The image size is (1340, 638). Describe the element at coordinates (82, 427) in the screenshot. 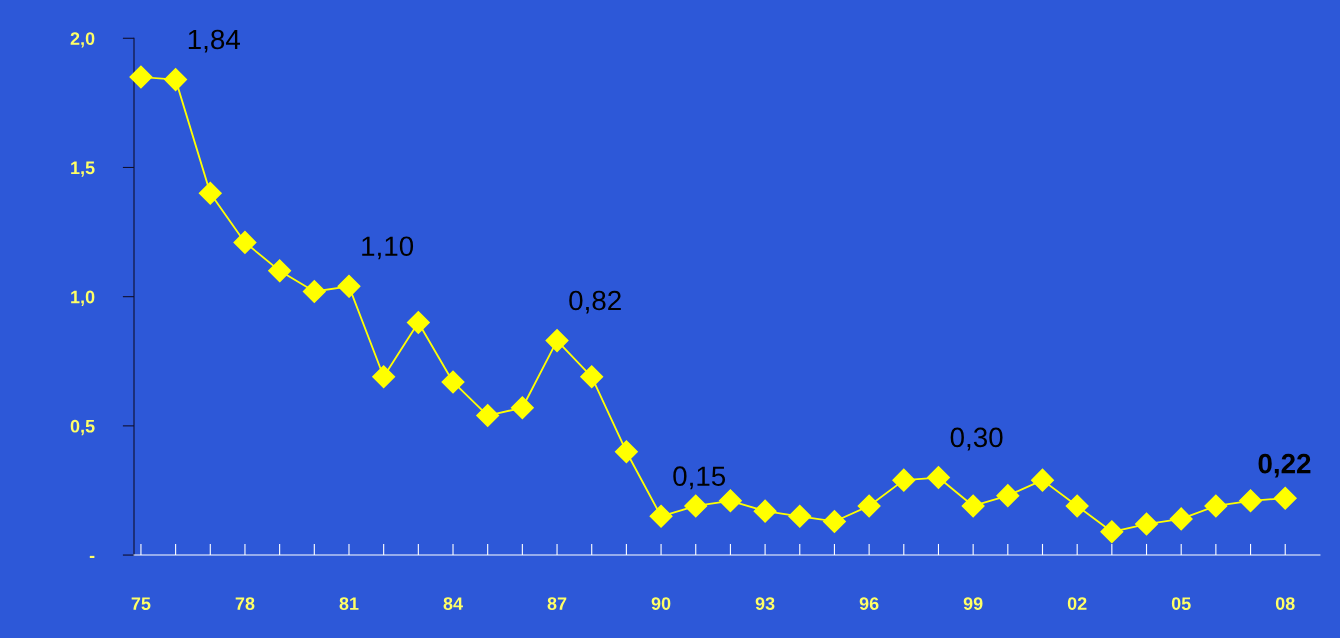

I see `y-tick-label: 0,5` at that location.